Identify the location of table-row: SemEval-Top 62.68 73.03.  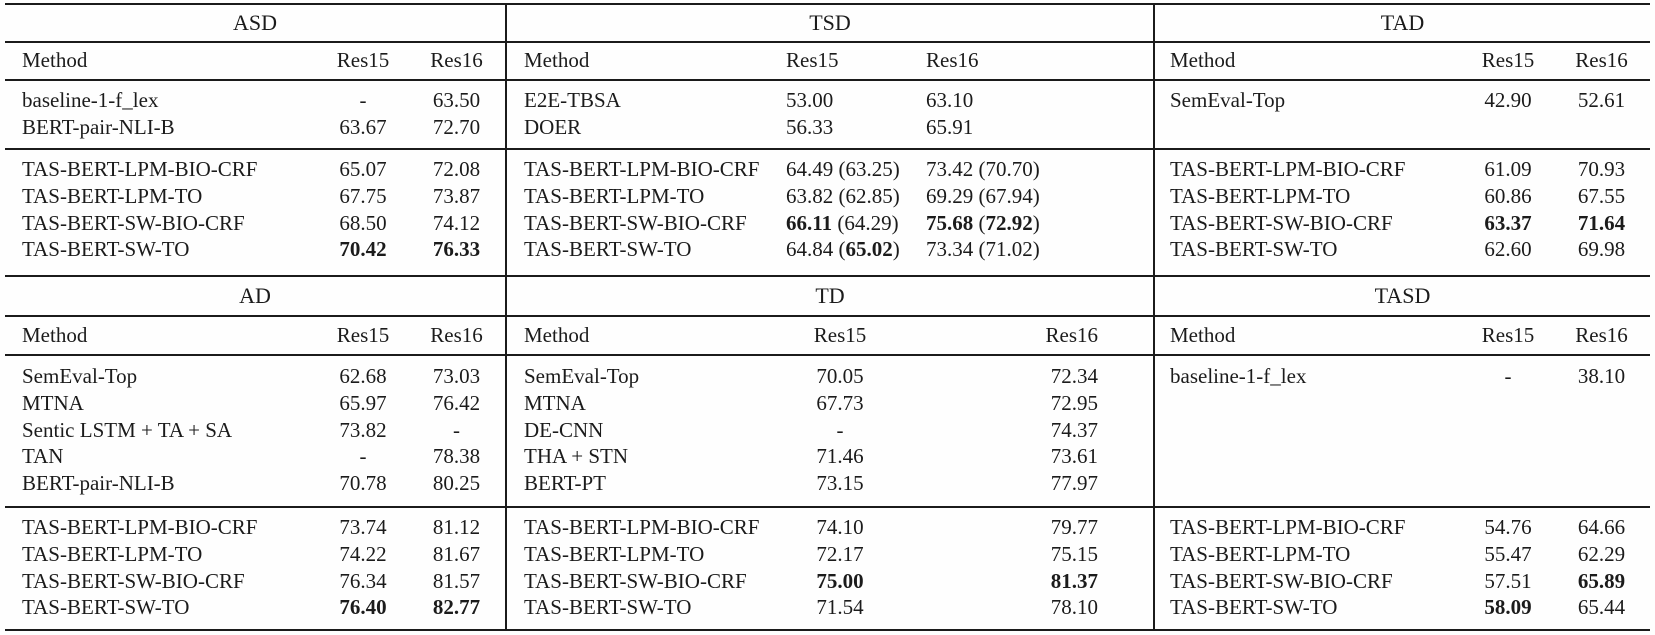
(255, 376).